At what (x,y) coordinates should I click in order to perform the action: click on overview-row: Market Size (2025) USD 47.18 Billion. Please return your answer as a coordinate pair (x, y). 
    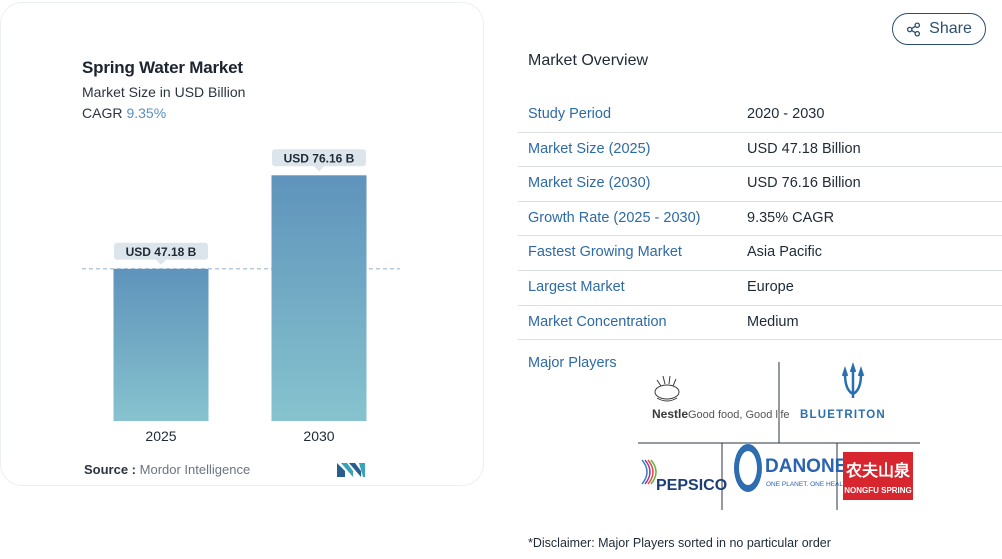
    Looking at the image, I should click on (760, 150).